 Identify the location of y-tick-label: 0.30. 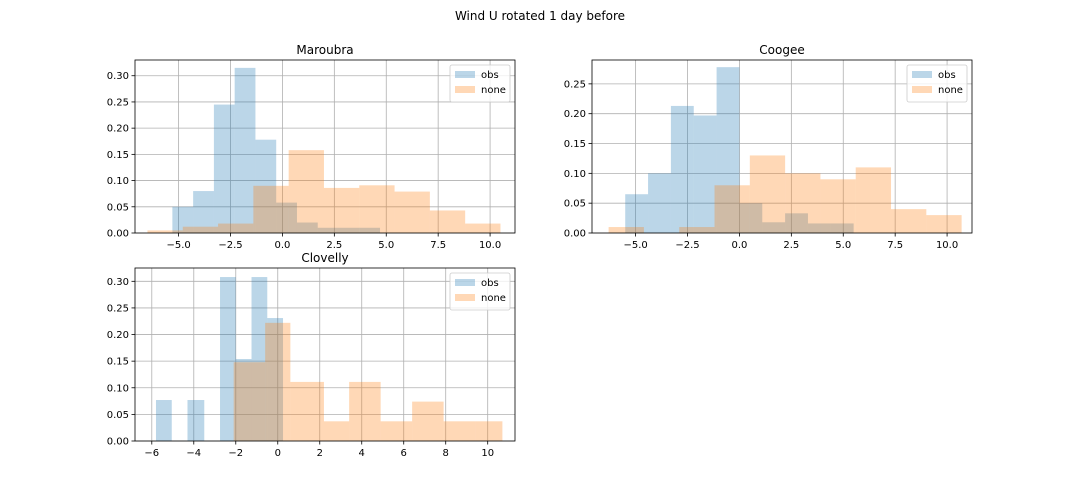
(118, 76).